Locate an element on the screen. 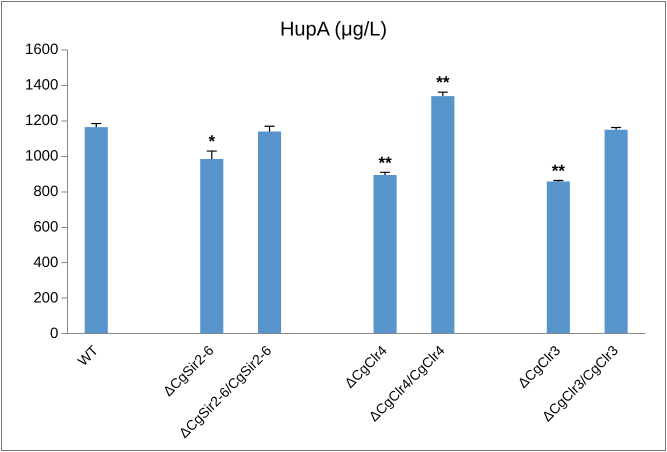  y-tick-label: 800 is located at coordinates (45, 191).